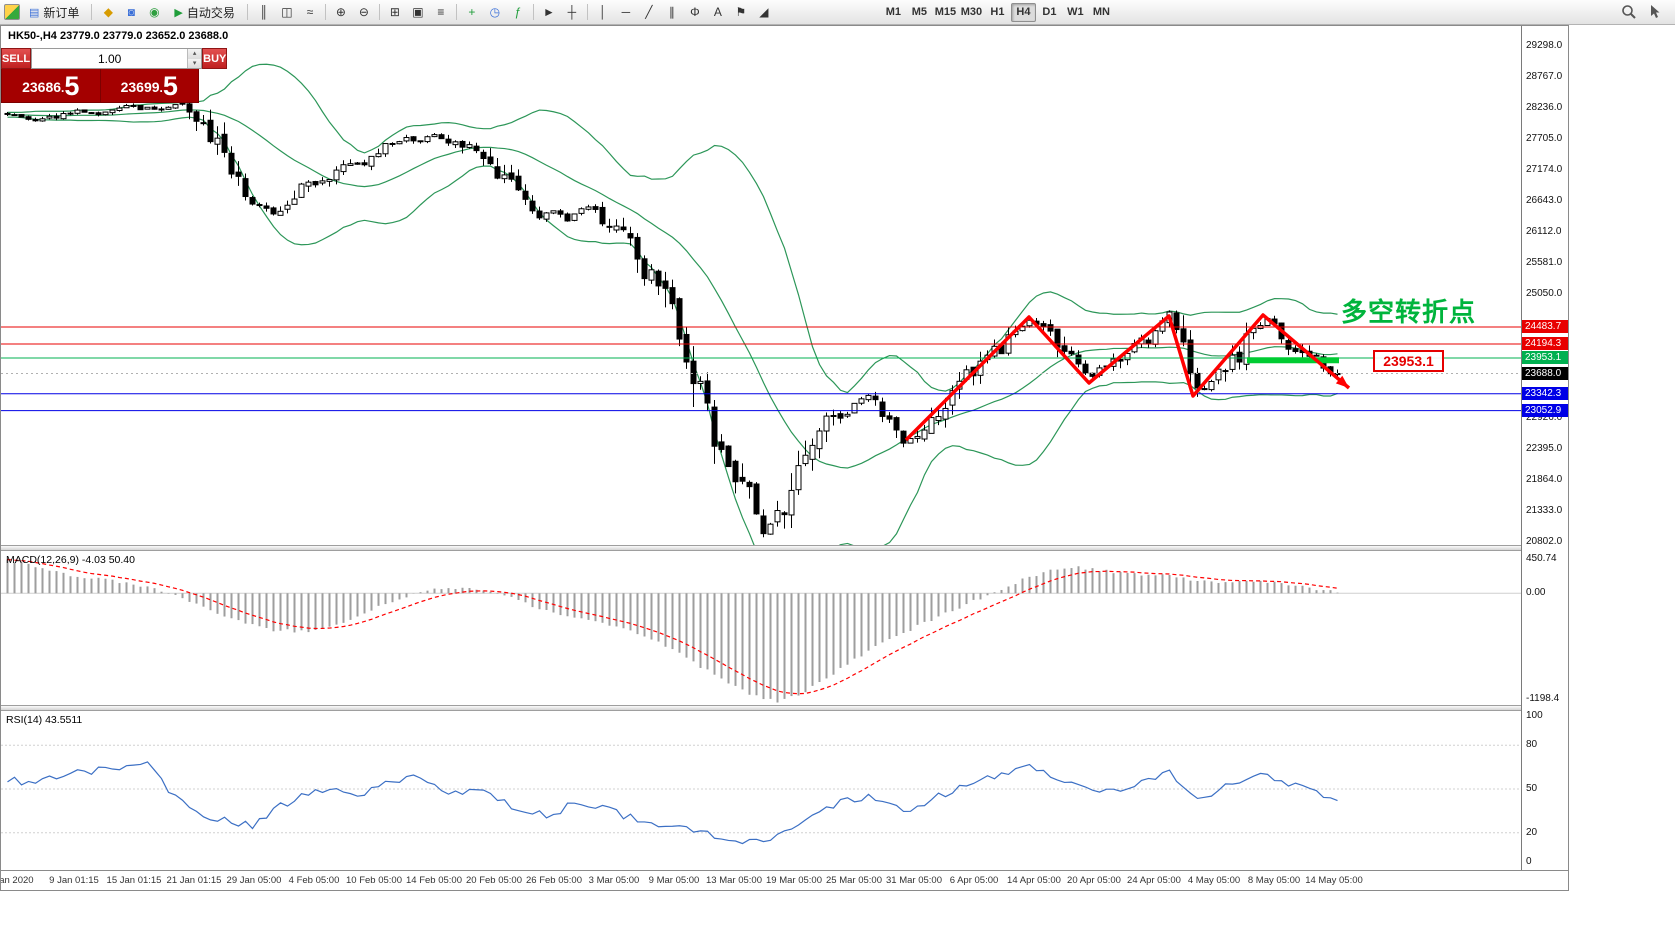 The height and width of the screenshot is (950, 1675). What do you see at coordinates (1075, 12) in the screenshot?
I see `timeframe-w1: W1` at bounding box center [1075, 12].